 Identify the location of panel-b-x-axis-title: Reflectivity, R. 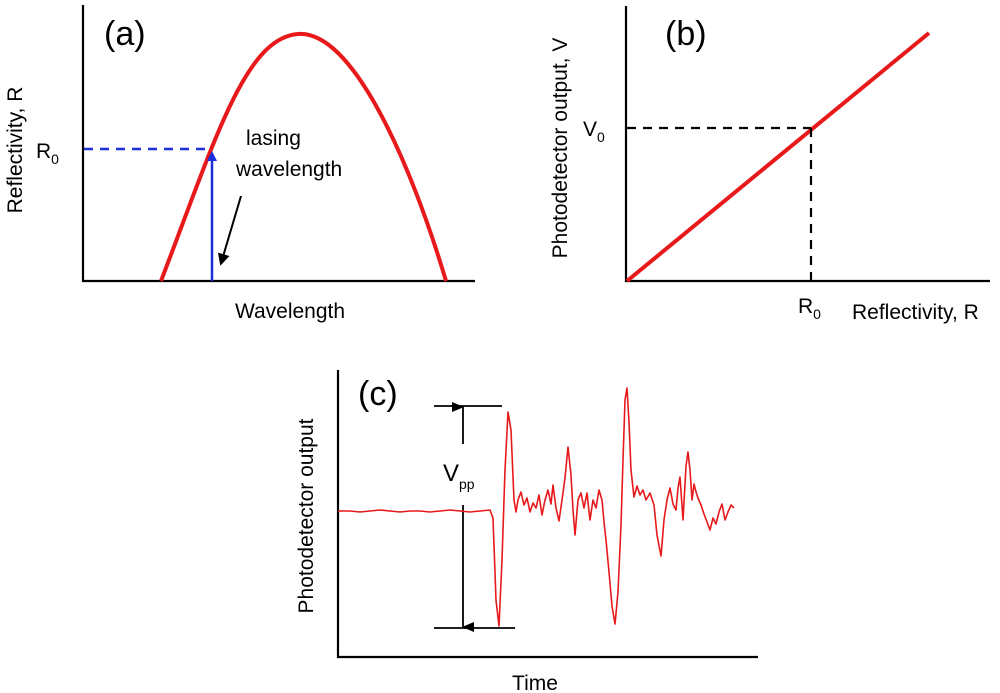
(915, 312).